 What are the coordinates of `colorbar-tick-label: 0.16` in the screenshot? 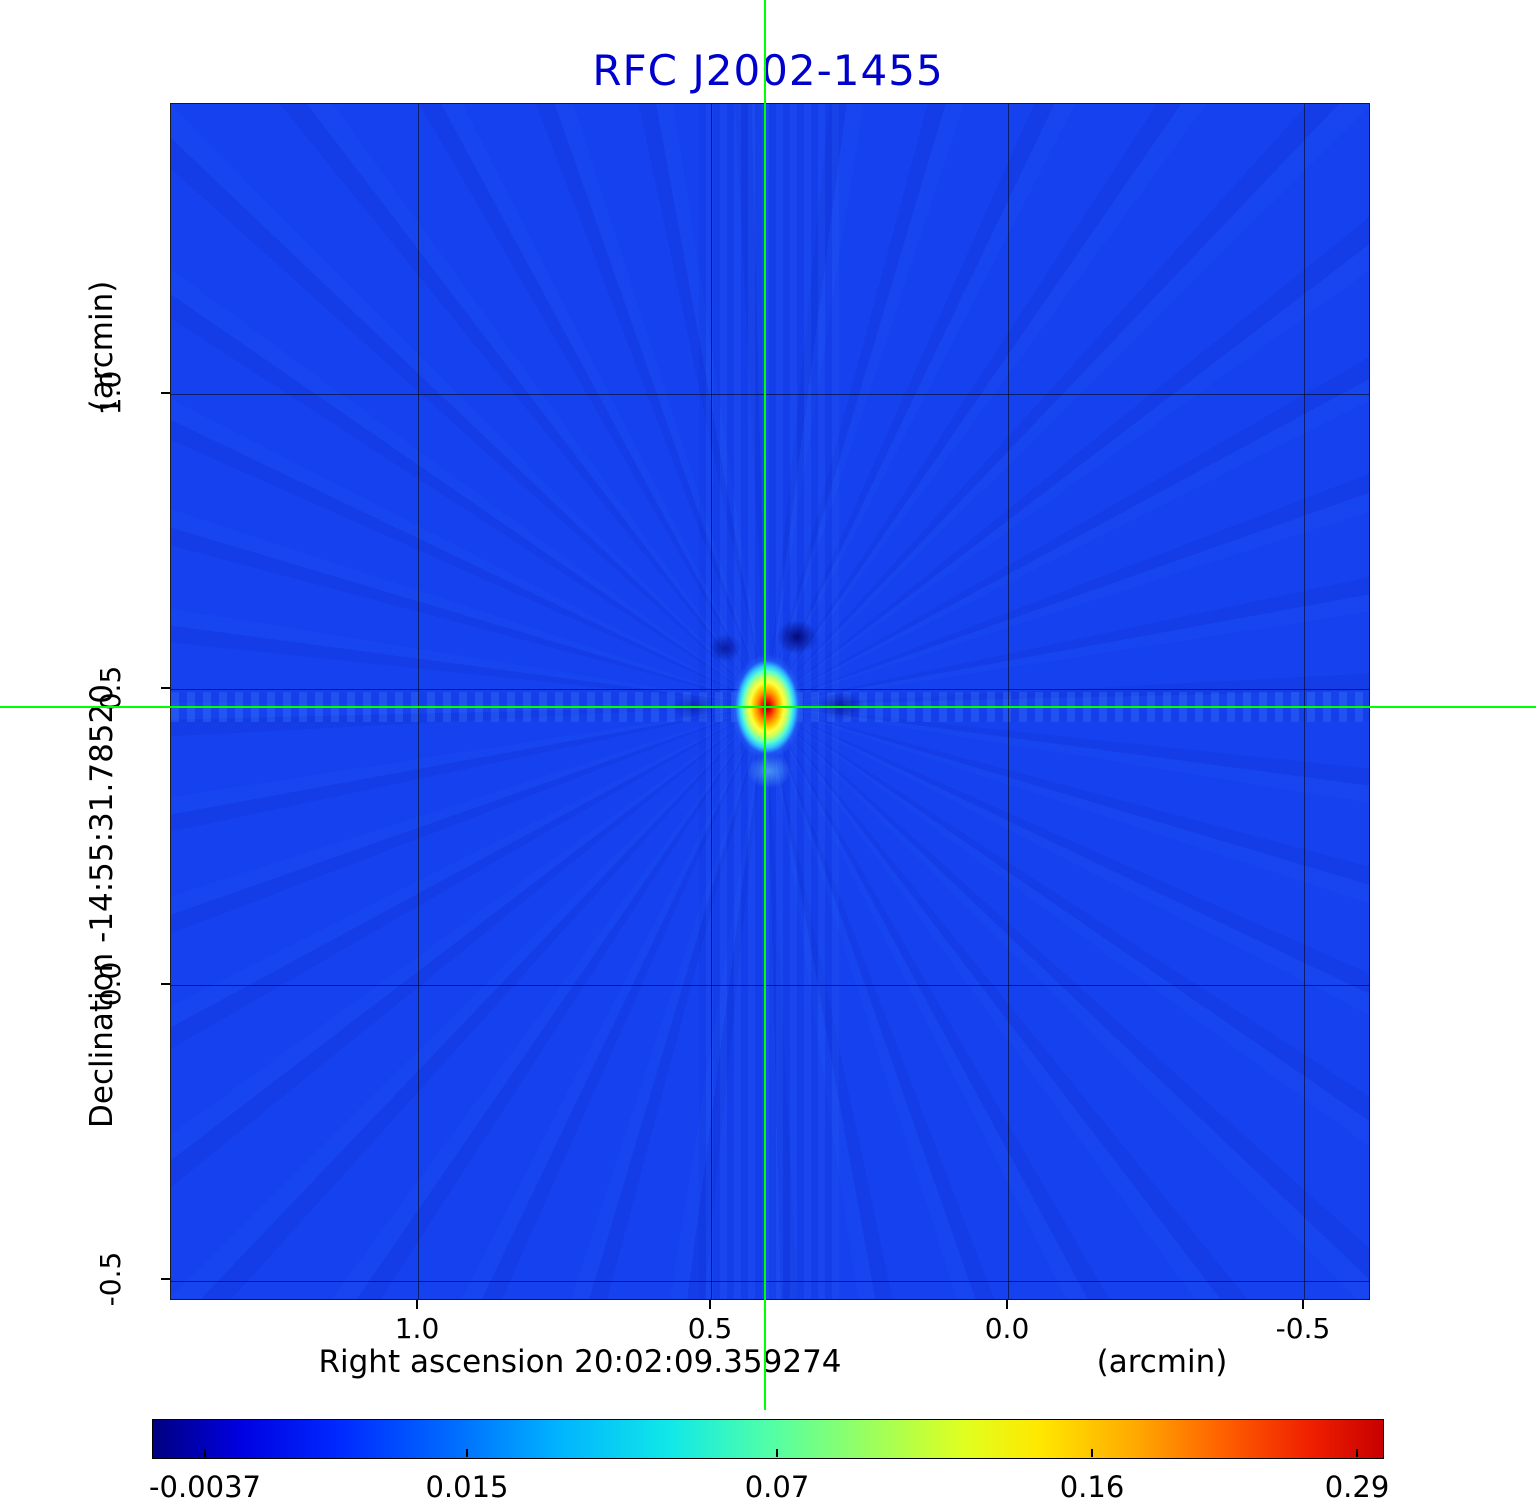 It's located at (1092, 1487).